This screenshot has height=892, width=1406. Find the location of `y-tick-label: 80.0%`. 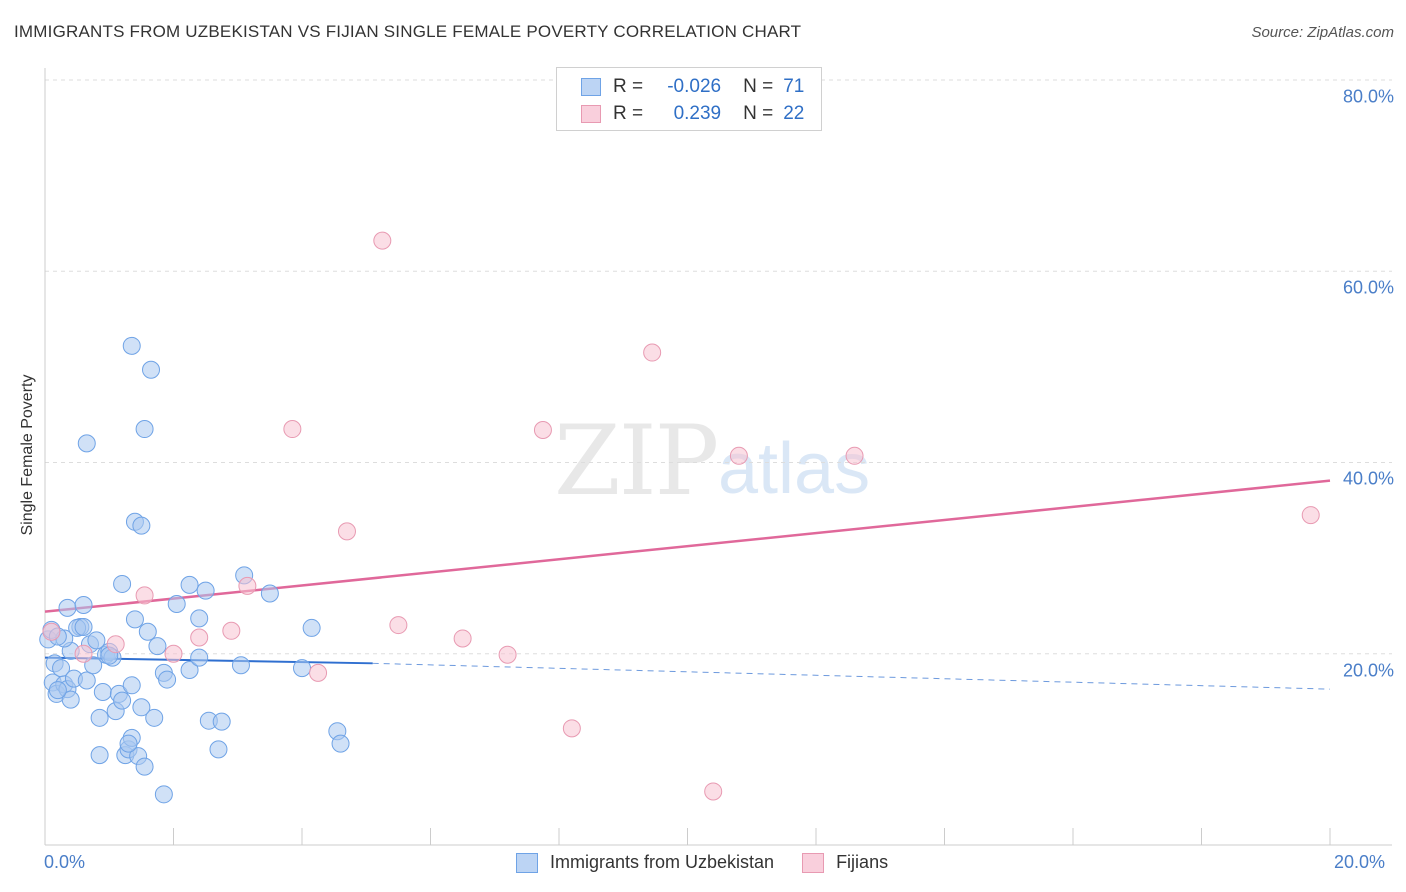

y-tick-label: 80.0% is located at coordinates (1368, 96).